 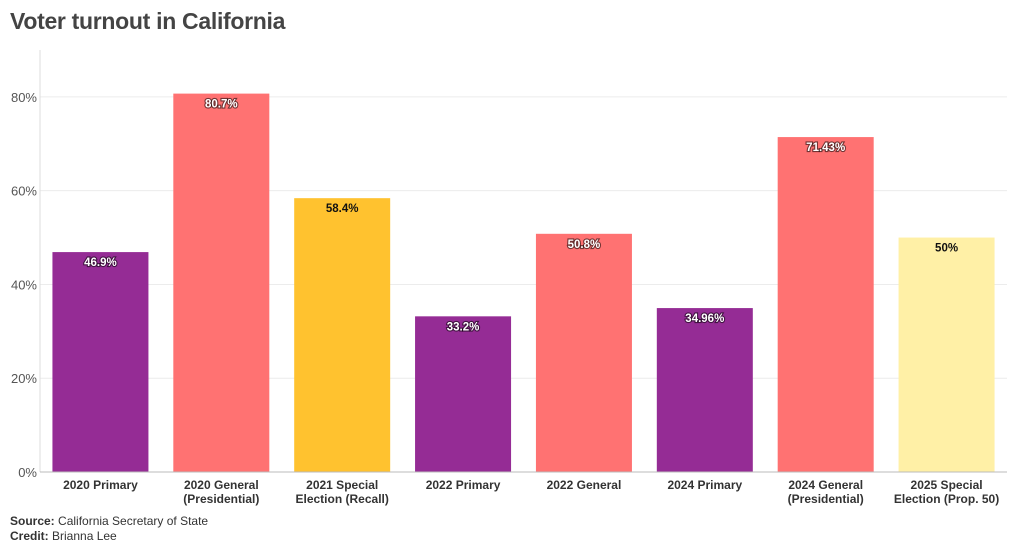 I want to click on data-label: 46.9%, so click(x=100, y=263).